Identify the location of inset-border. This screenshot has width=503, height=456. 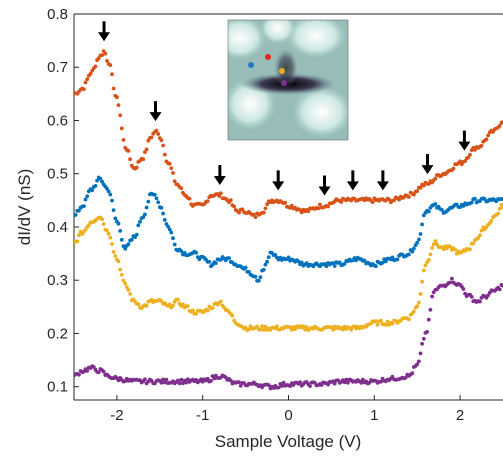
(288, 80).